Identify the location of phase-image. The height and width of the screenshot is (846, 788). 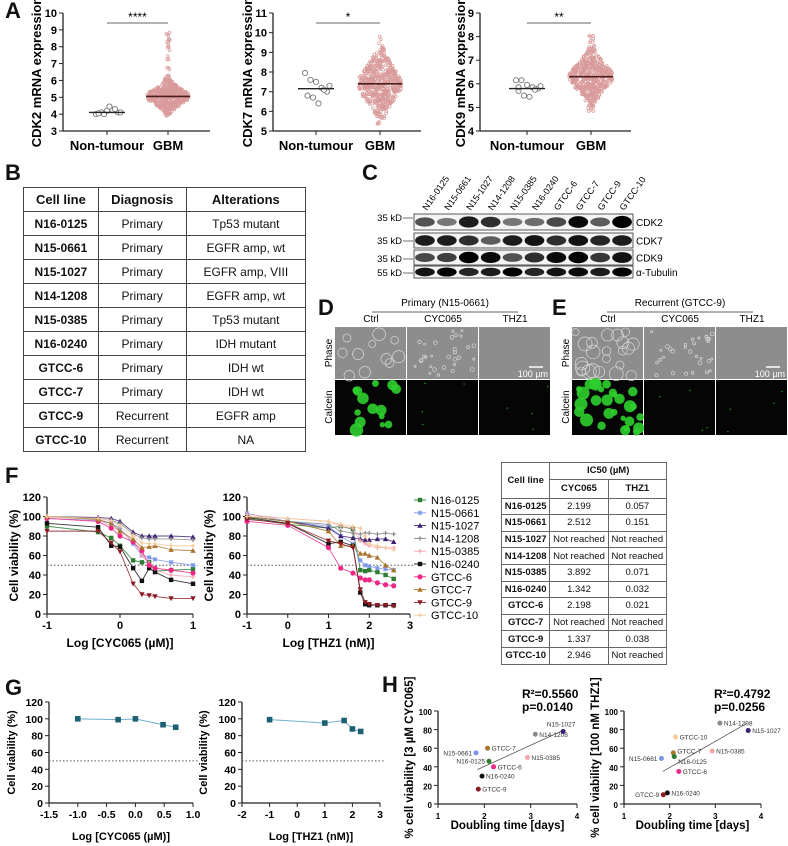
(679, 353).